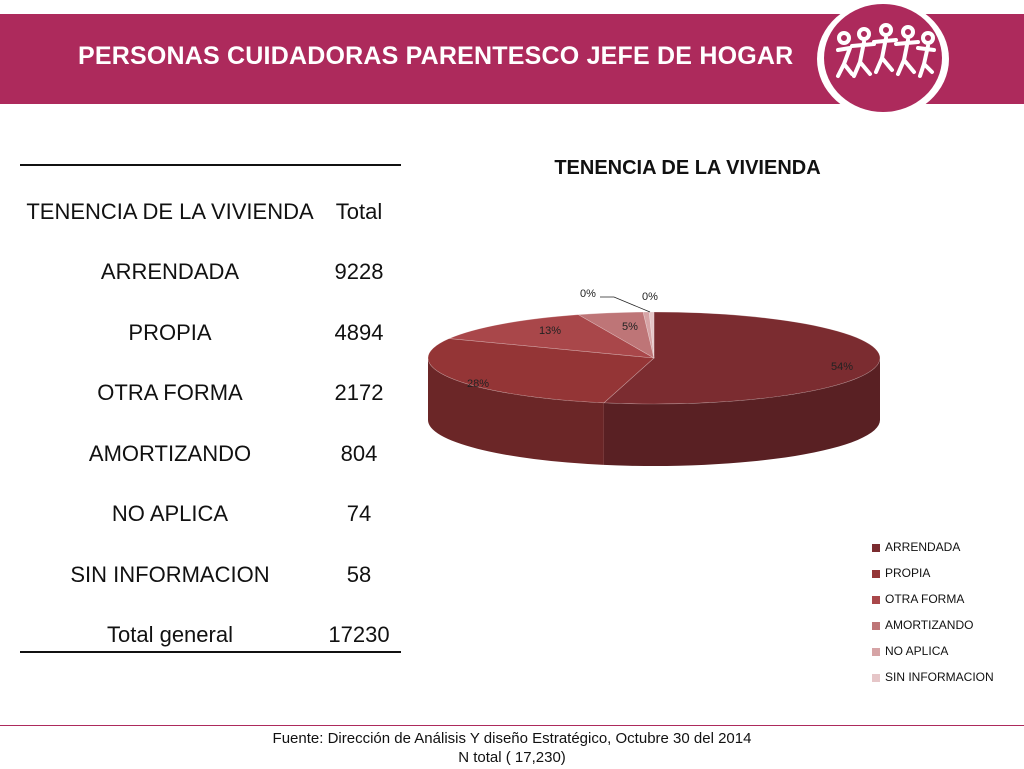 The image size is (1024, 769). Describe the element at coordinates (516, 411) in the screenshot. I see `pie-side-propia` at that location.